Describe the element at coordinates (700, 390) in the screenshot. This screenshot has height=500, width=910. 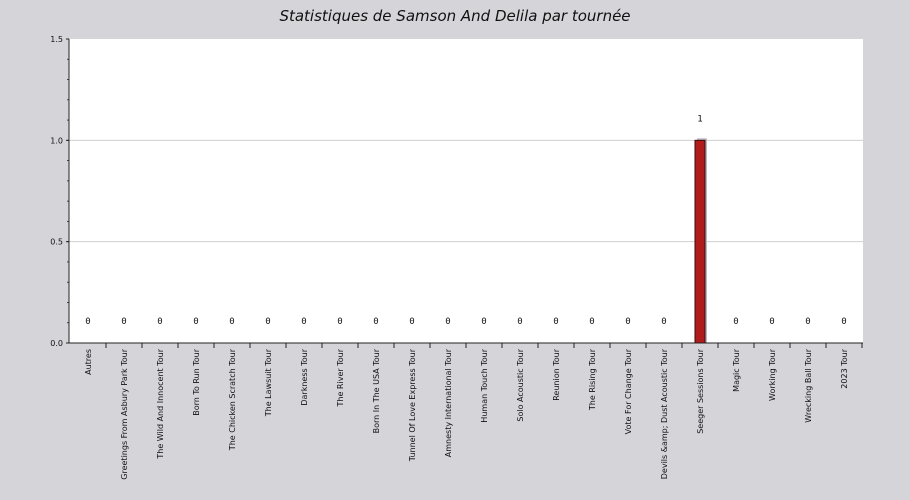
I see `category-label: Seeger Sessions Tour` at that location.